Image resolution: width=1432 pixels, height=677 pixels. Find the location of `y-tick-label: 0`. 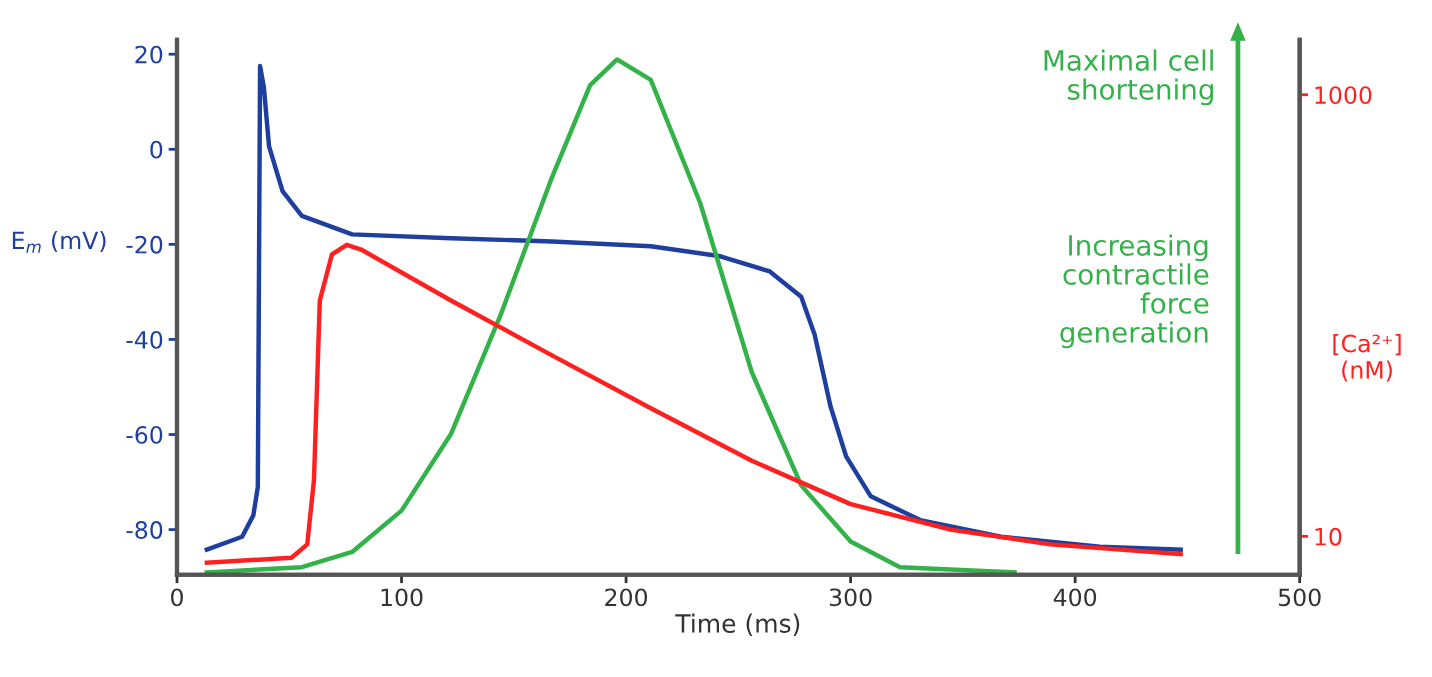

y-tick-label: 0 is located at coordinates (156, 149).